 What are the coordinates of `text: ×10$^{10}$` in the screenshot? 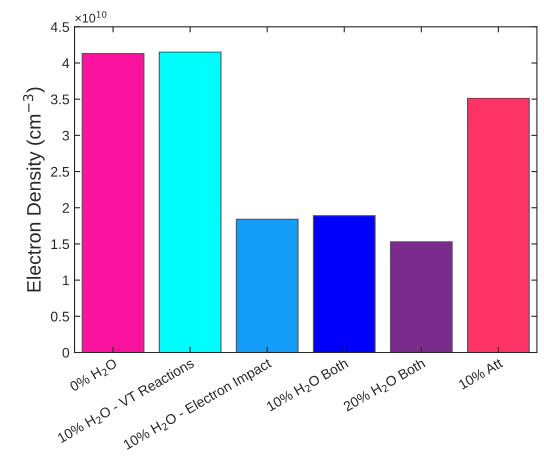 It's located at (90, 17).